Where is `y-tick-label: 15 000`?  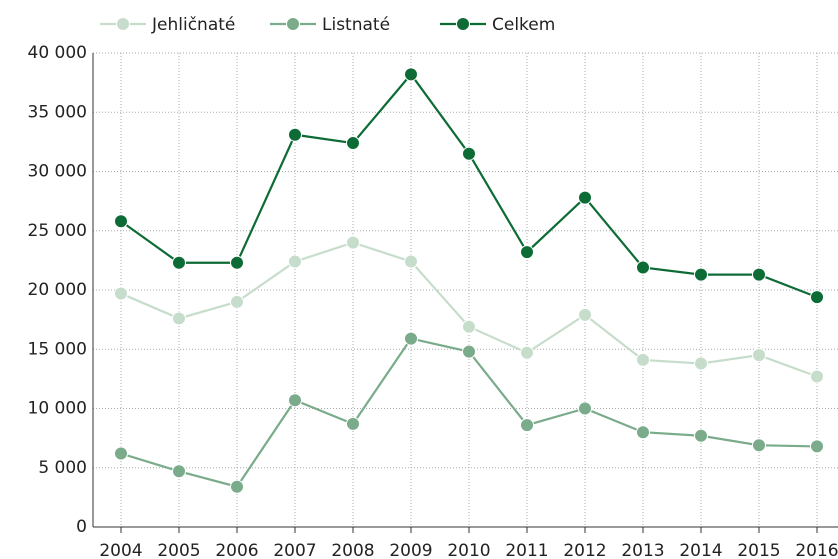
y-tick-label: 15 000 is located at coordinates (57, 349).